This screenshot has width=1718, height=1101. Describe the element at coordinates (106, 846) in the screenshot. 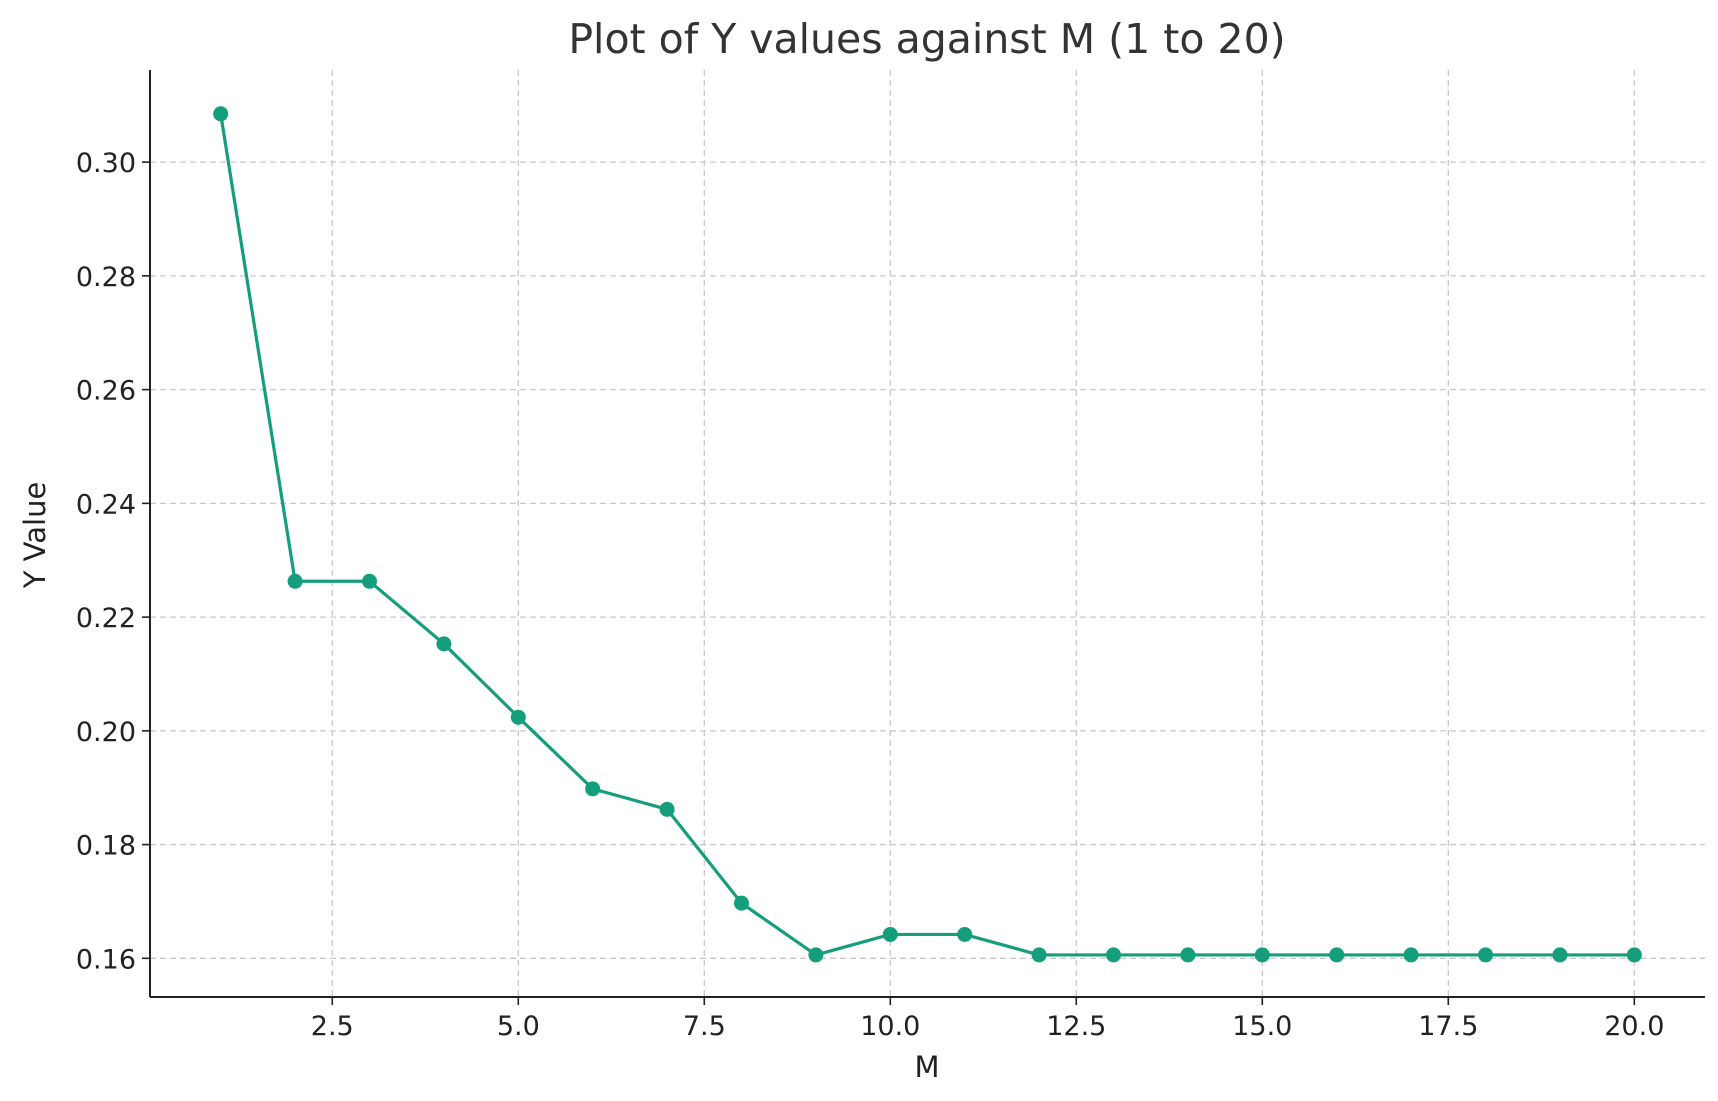

I see `y-tick-label: 0.18` at that location.